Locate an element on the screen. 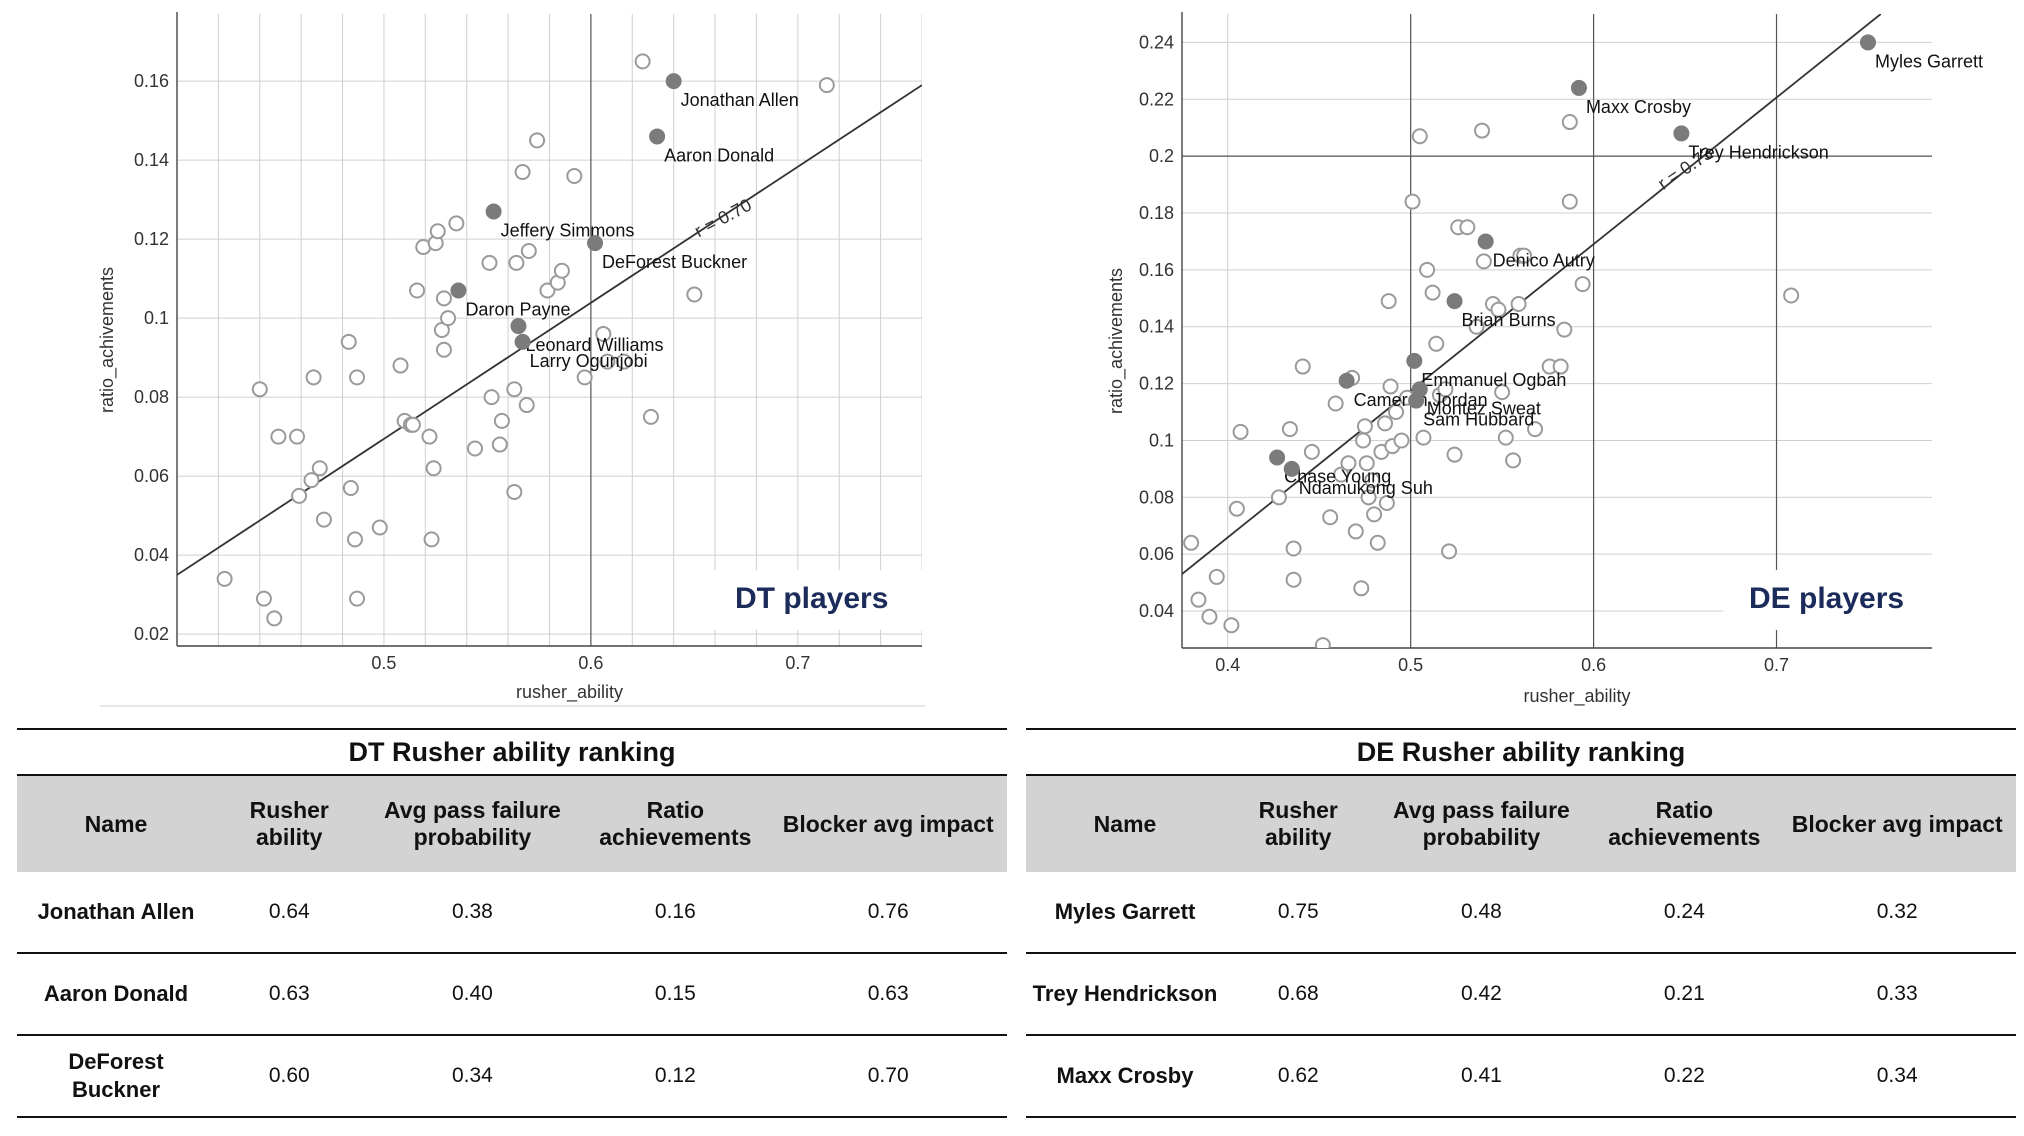  y-axis-label: ratio_achivements is located at coordinates (107, 340).